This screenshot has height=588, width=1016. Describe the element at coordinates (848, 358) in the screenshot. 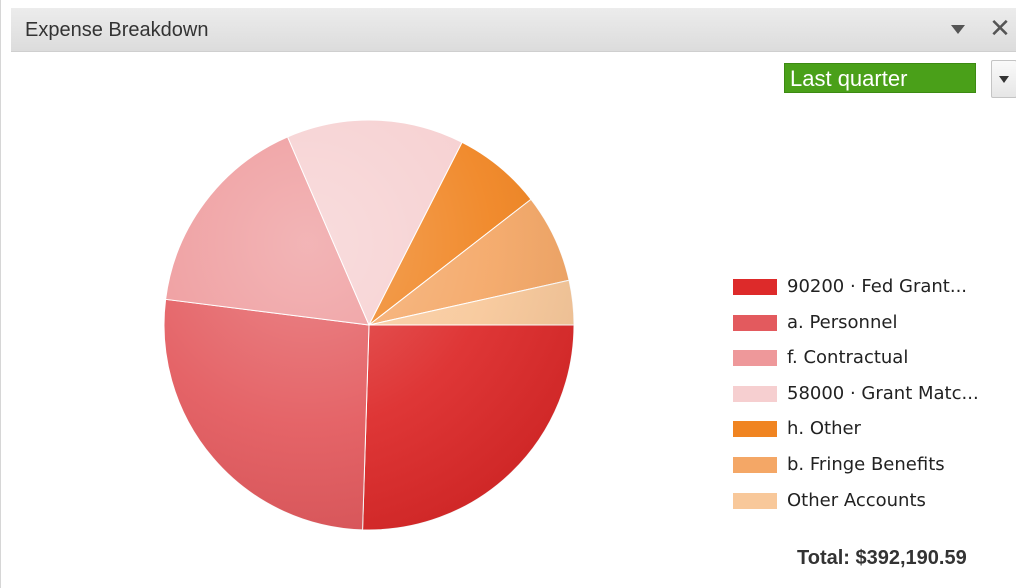

I see `legend-label: f. Contractual` at that location.